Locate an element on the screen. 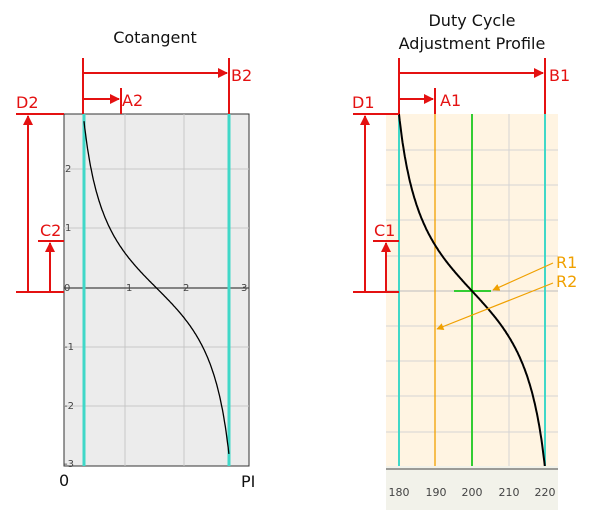 The width and height of the screenshot is (595, 515). y-tick-label: 0 is located at coordinates (67, 288).